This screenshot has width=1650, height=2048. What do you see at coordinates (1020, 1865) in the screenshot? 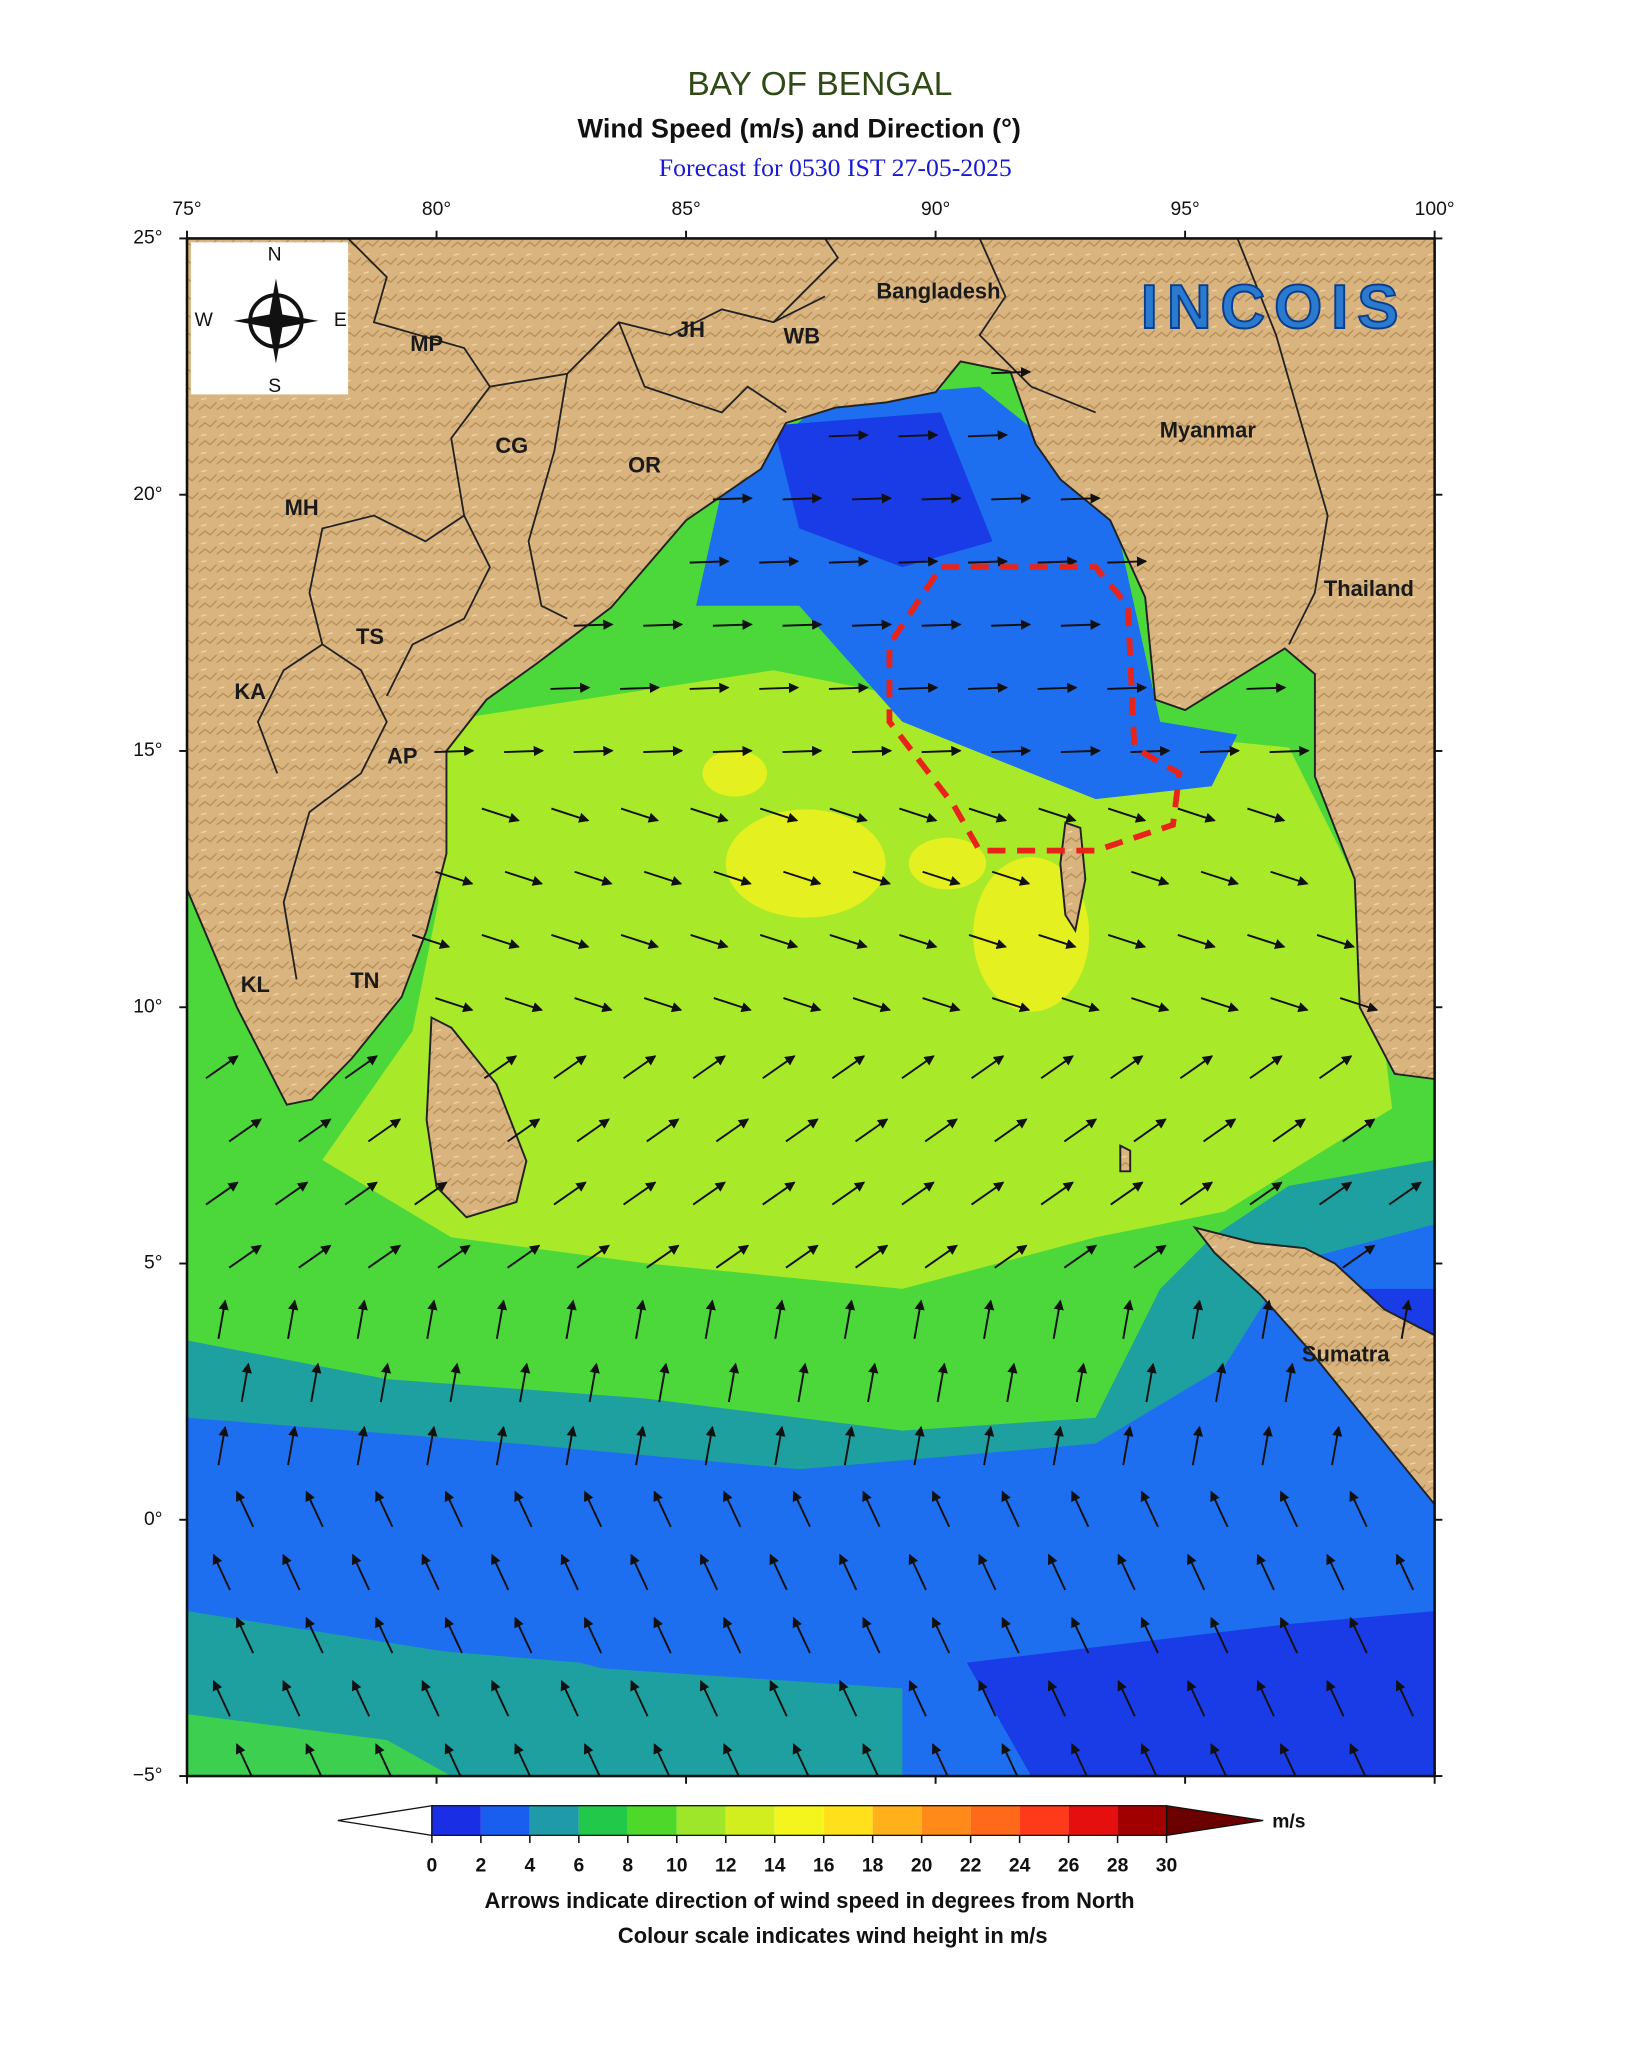
I see `colorbar-tick-label: 24` at bounding box center [1020, 1865].